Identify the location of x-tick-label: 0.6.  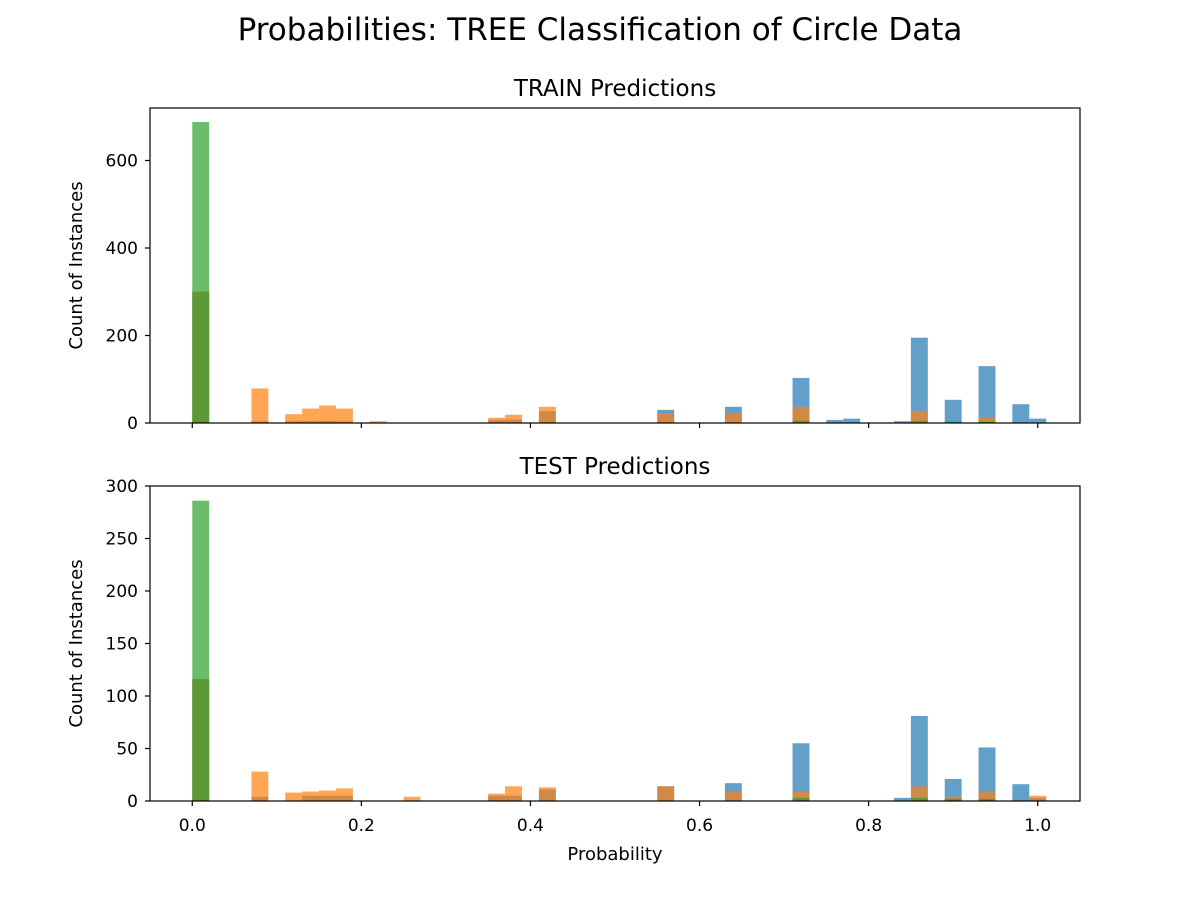
(699, 826).